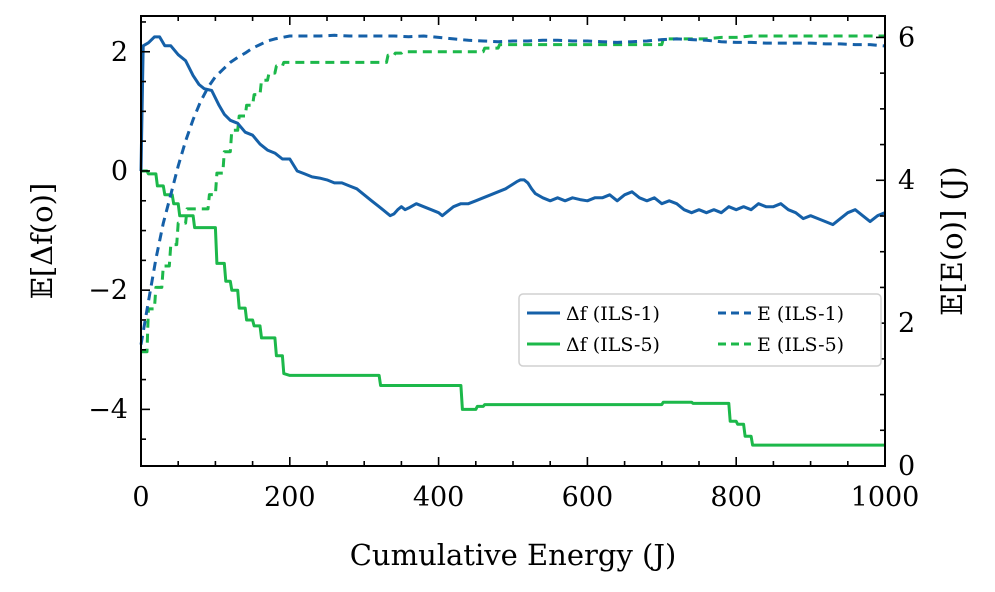 The height and width of the screenshot is (592, 995). Describe the element at coordinates (140, 497) in the screenshot. I see `x-tick-label: 0` at that location.